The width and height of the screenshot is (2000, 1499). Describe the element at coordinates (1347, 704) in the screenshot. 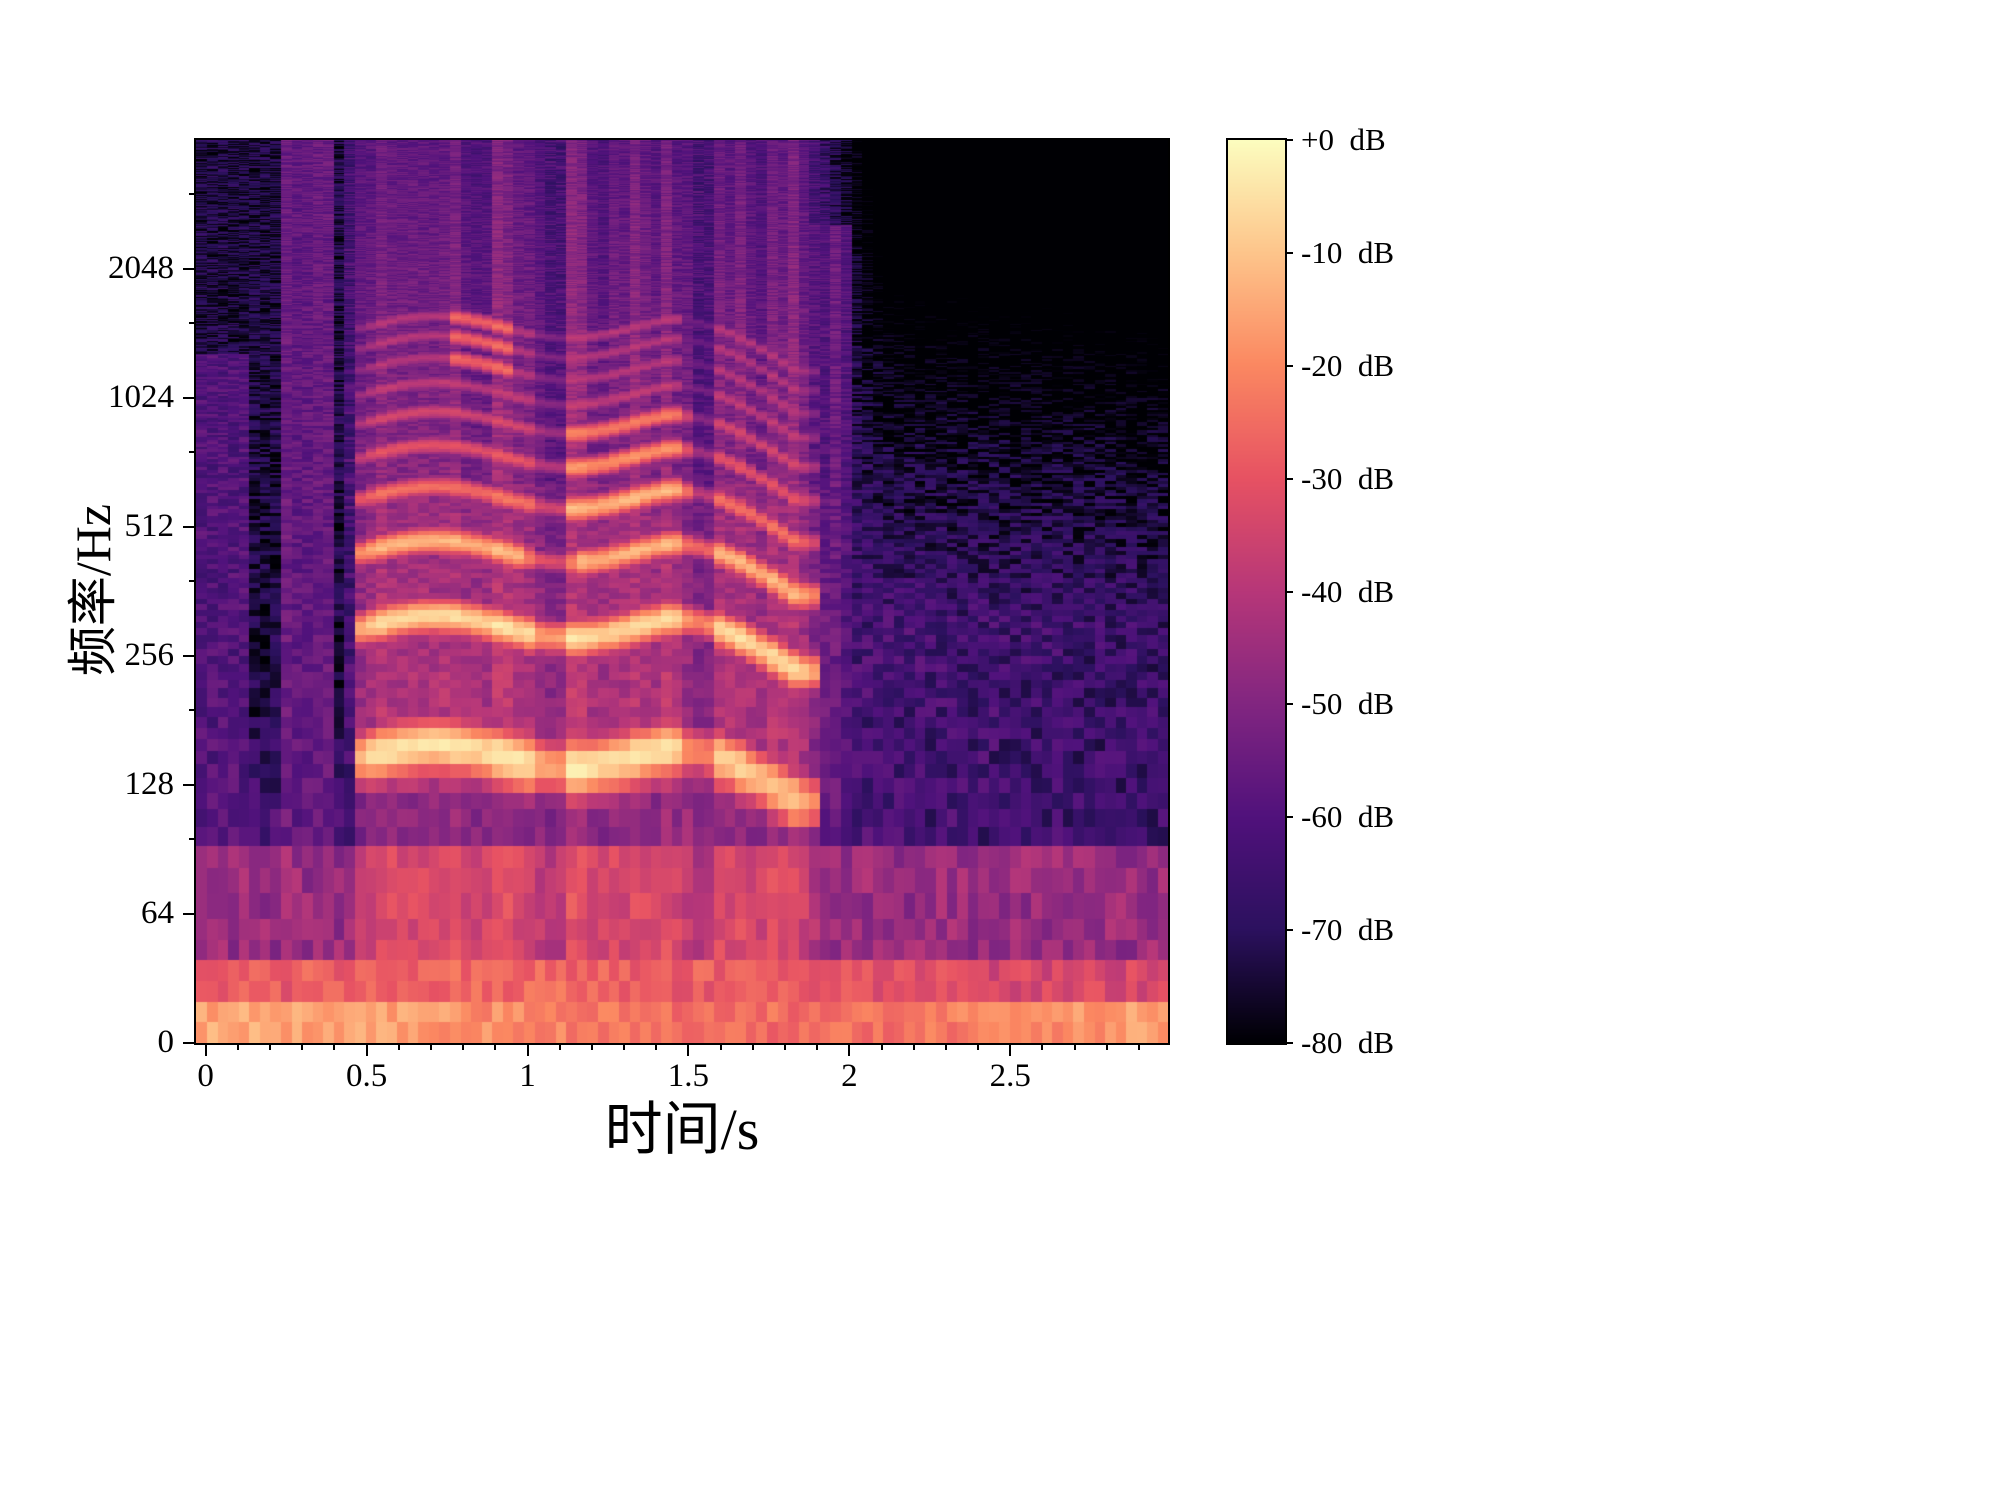

I see `colorbar-label: -50 dB` at that location.